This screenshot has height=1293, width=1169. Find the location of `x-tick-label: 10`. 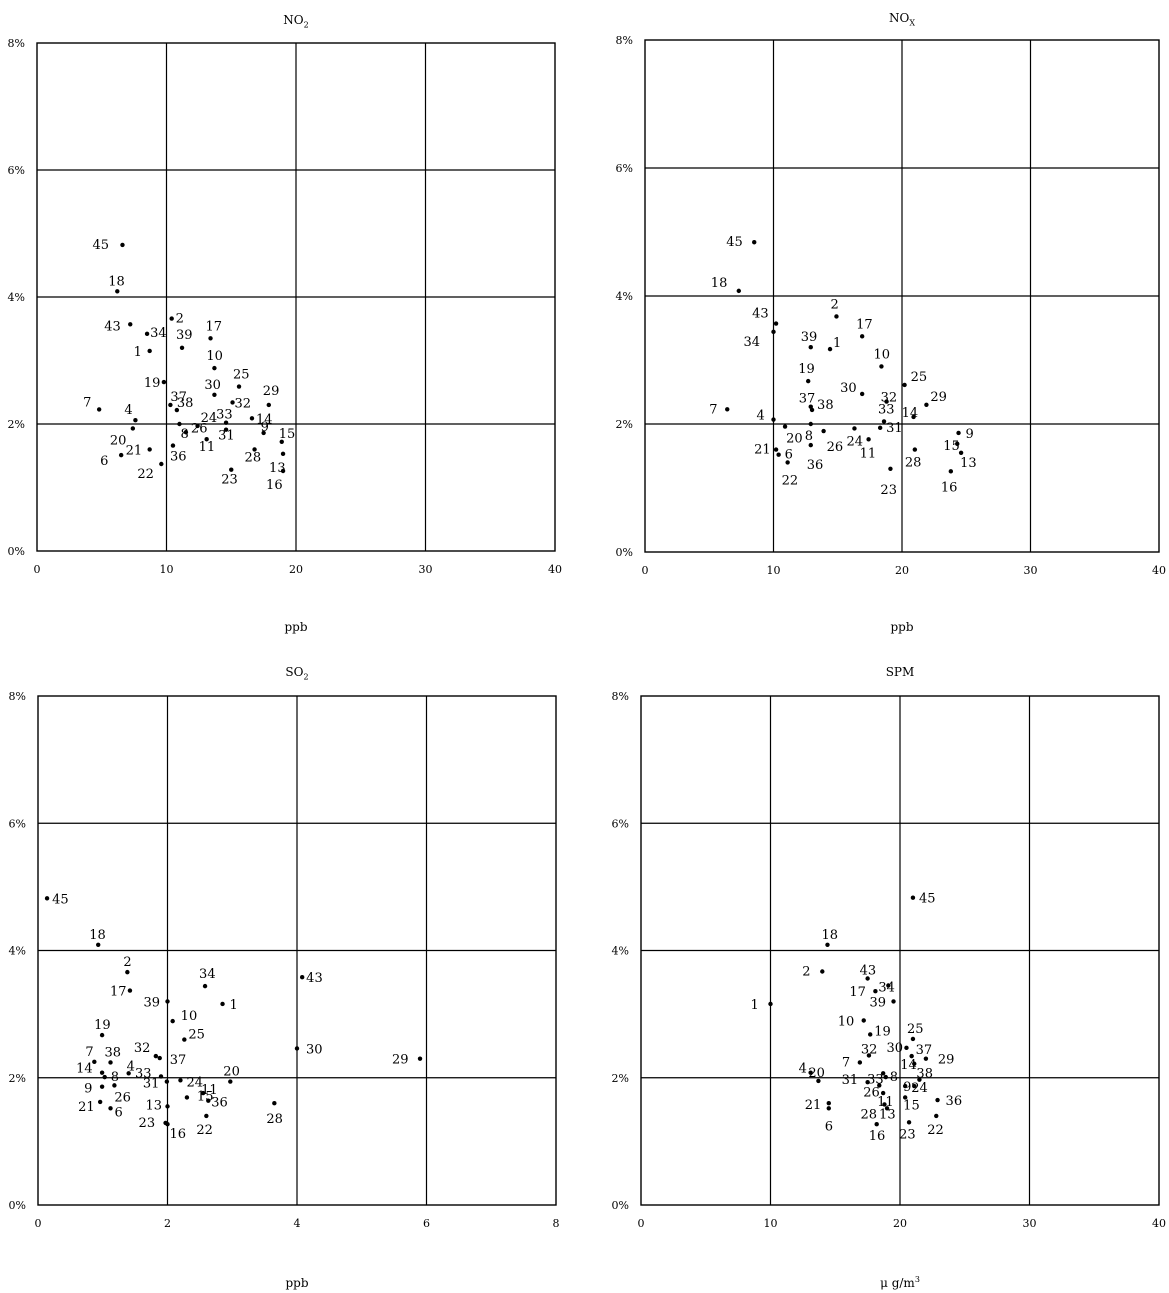

x-tick-label: 10 is located at coordinates (167, 569).